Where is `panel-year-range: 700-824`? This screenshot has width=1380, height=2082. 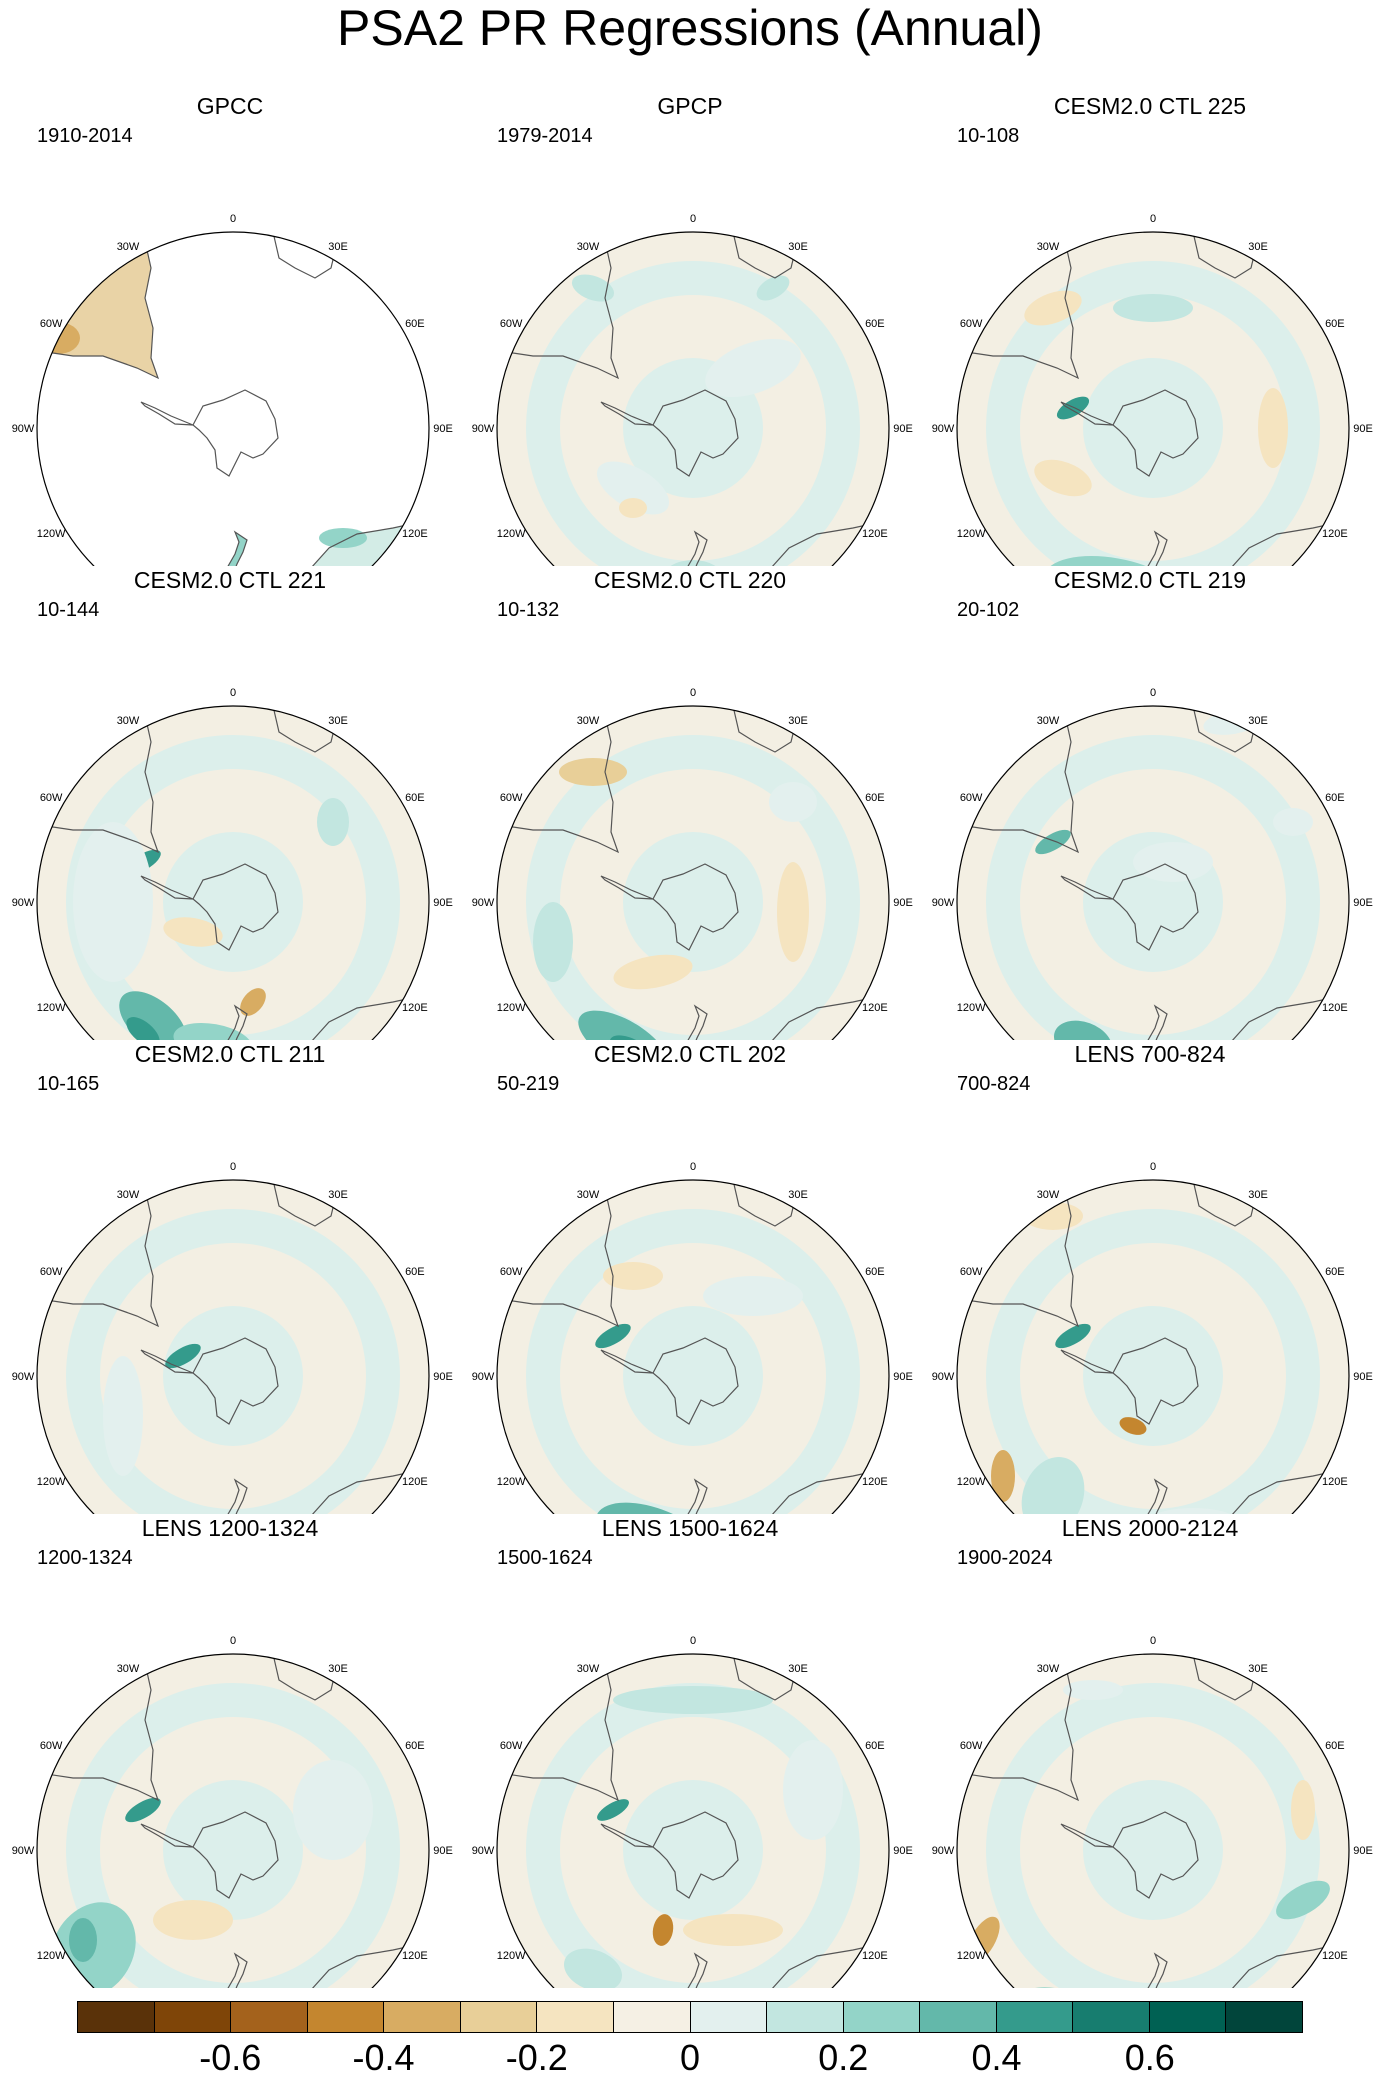
panel-year-range: 700-824 is located at coordinates (994, 1084).